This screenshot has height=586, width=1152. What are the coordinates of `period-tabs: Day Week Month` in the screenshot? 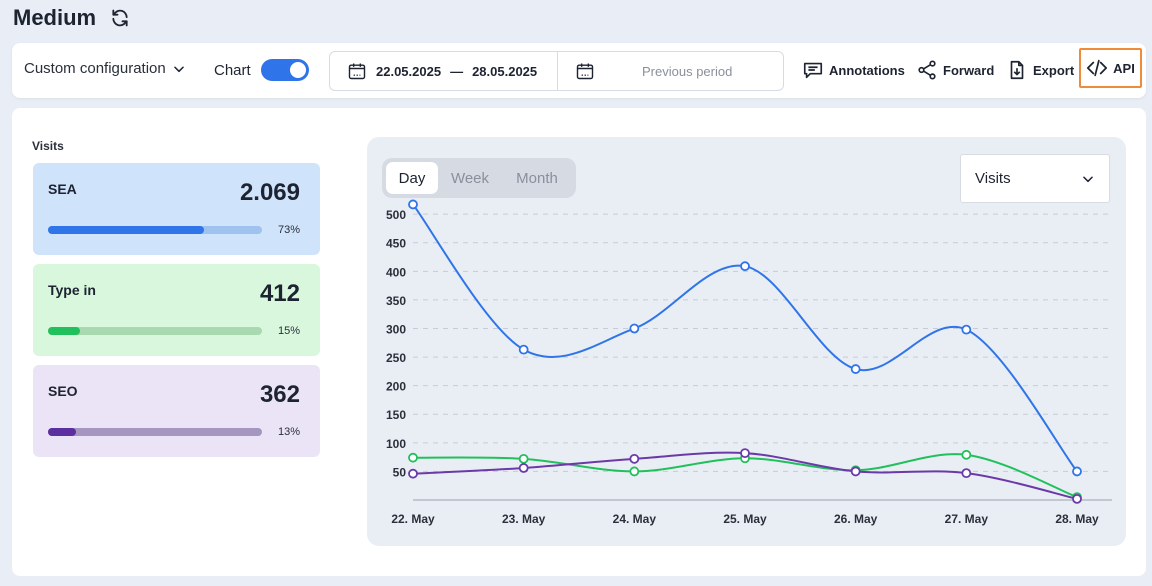 It's located at (479, 178).